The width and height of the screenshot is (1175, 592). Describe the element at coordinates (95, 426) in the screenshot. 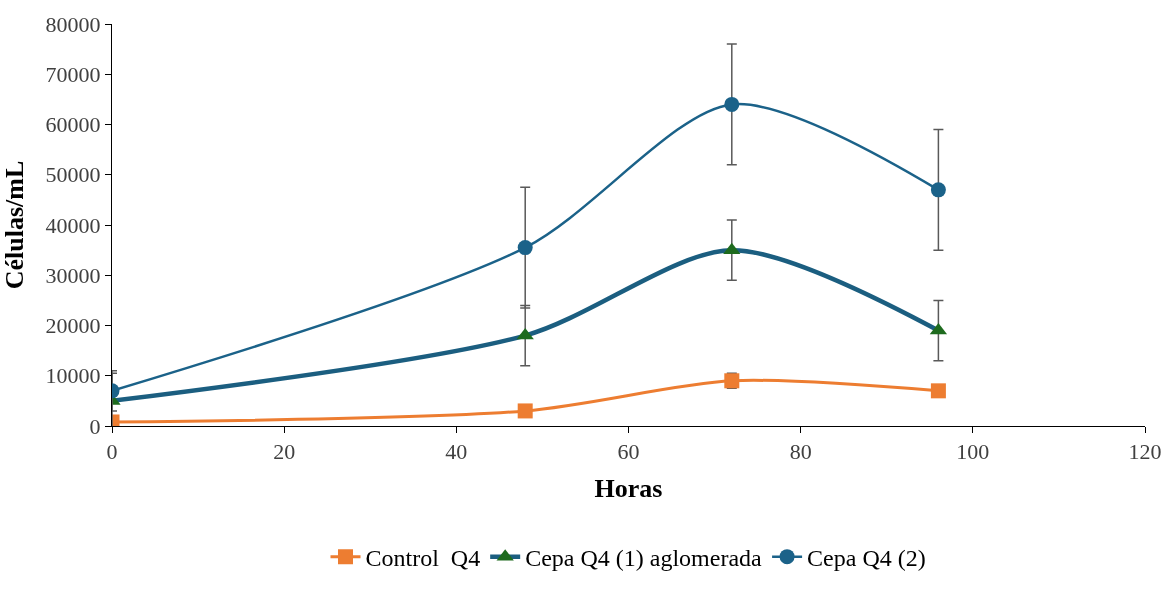

I see `y-tick-label: 0` at that location.